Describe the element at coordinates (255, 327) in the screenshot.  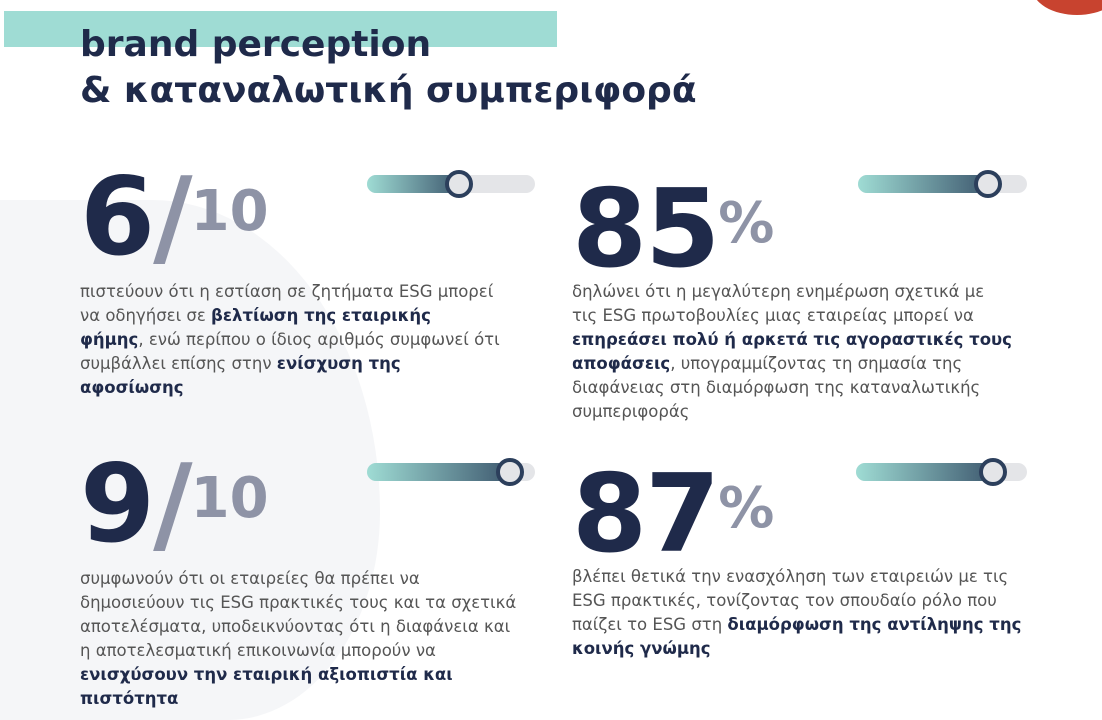
I see `bold-text: βελτίωση της εταιρικής φήμης` at that location.